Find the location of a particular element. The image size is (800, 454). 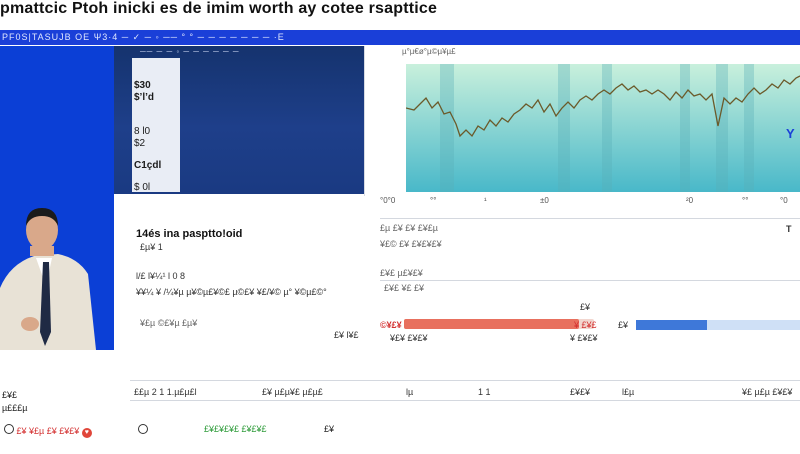

footer-red-text: £¥ ¥£µ £¥ £¥£¥ is located at coordinates (48, 431).